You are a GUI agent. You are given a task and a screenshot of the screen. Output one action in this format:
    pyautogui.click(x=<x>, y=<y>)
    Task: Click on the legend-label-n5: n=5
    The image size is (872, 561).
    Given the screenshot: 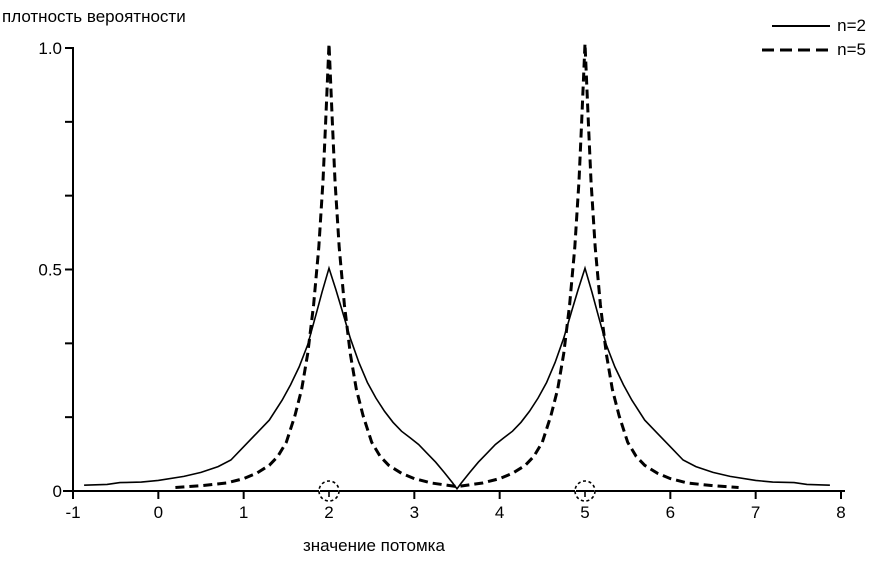 What is the action you would take?
    pyautogui.click(x=851, y=49)
    